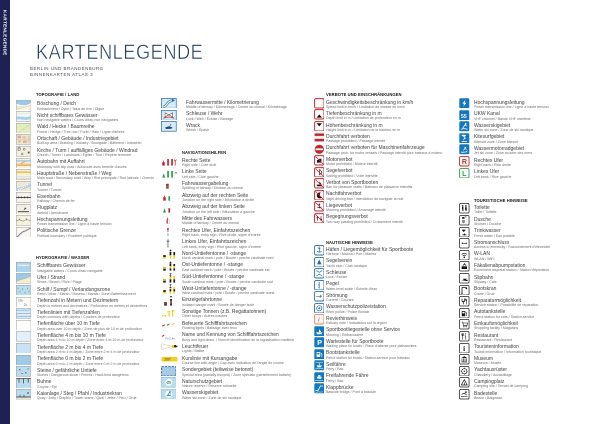 The image size is (600, 424). Describe the element at coordinates (167, 360) in the screenshot. I see `svg-text: 250°` at that location.